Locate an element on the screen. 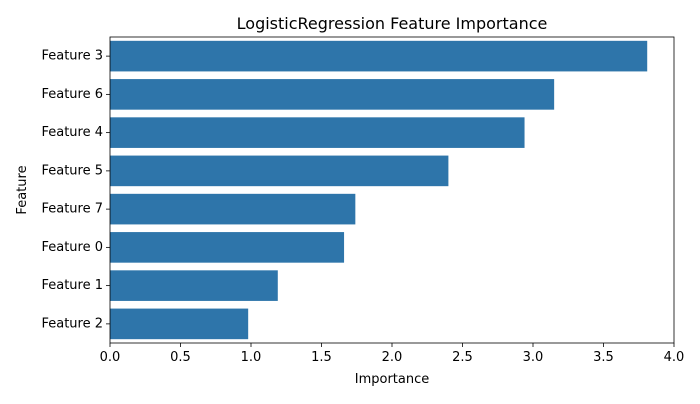  x-tick-group: 0.0 0.5 1.0 1.5 2.0 2.5 3.0 3.5 4.0 is located at coordinates (392, 354).